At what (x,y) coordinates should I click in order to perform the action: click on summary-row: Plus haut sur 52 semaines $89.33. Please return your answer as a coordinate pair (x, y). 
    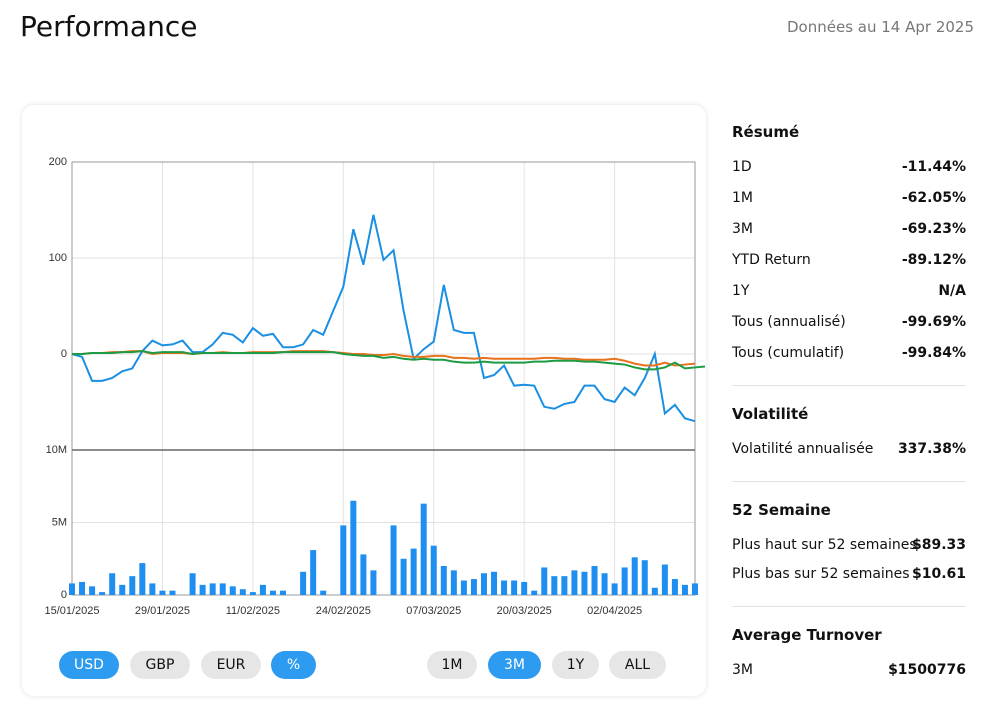
    Looking at the image, I should click on (849, 546).